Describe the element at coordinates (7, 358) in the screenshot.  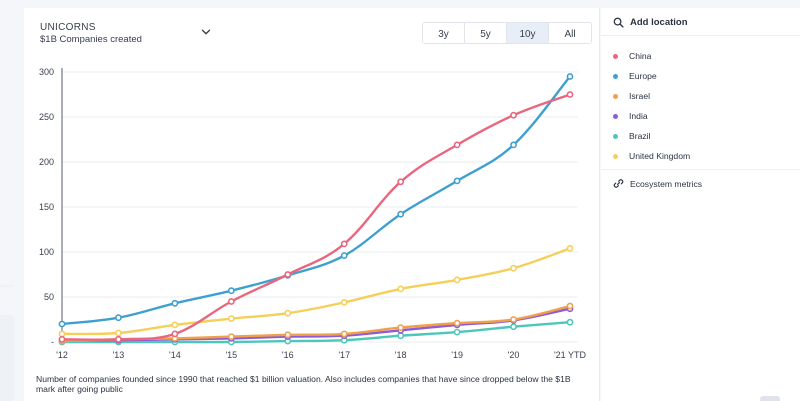
I see `left-edge-block` at that location.